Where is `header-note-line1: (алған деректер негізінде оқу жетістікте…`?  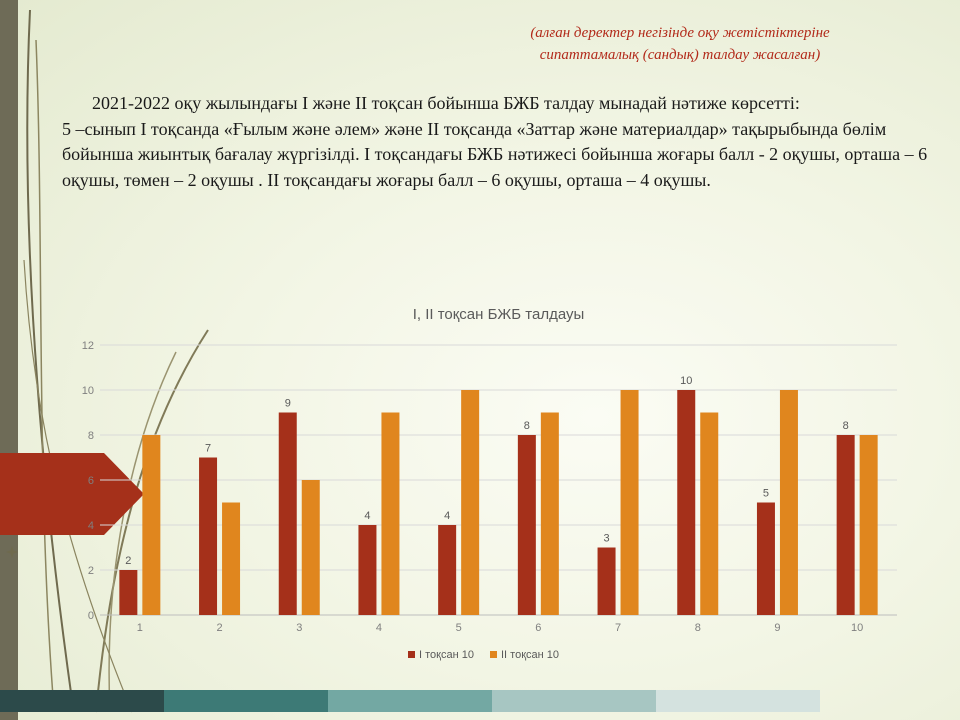 header-note-line1: (алған деректер негізінде оқу жетістікте… is located at coordinates (680, 33).